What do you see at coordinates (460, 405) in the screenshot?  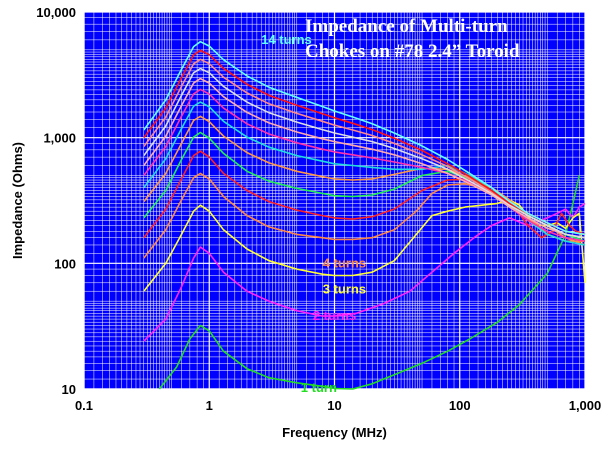 I see `x-tick-label: 100` at bounding box center [460, 405].